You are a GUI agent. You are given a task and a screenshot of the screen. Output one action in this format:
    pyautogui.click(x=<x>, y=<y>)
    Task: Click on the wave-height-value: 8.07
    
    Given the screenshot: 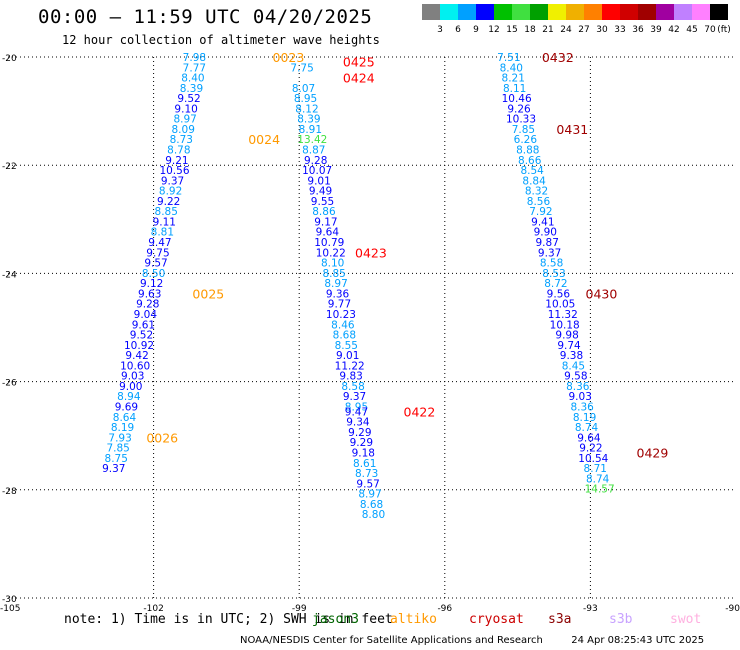 What is the action you would take?
    pyautogui.click(x=303, y=89)
    